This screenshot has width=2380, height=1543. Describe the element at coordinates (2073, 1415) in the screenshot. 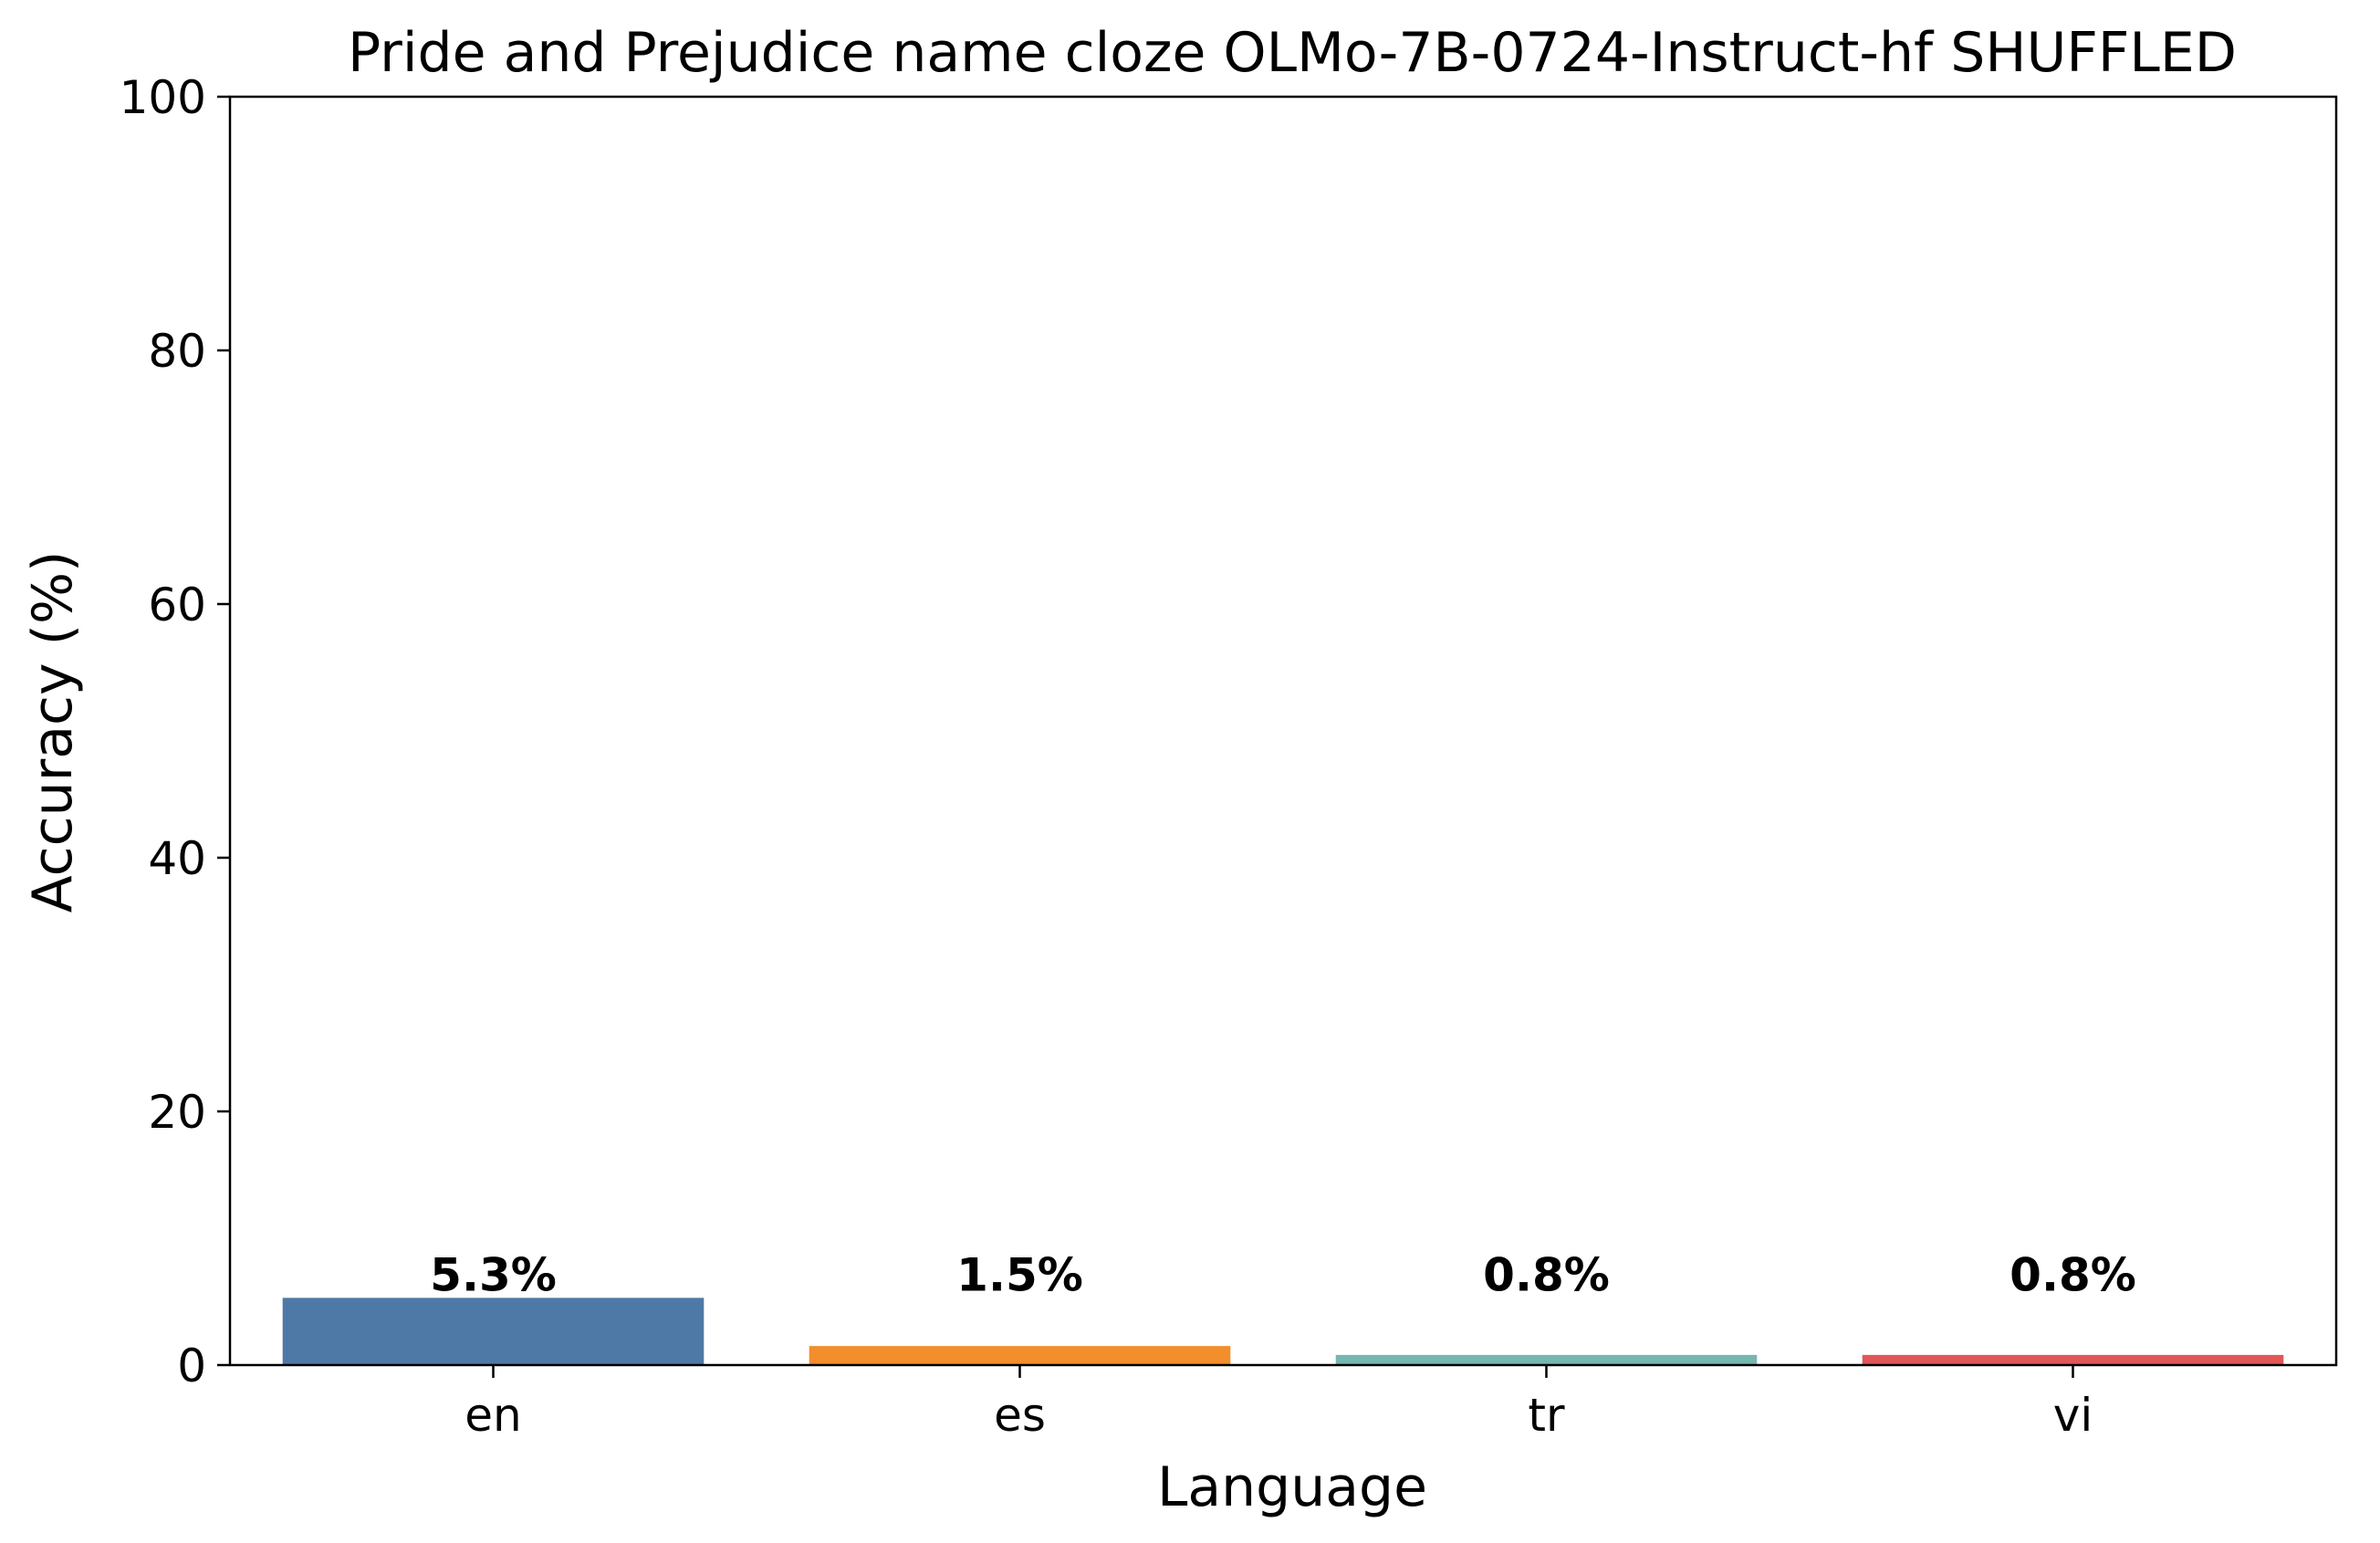

I see `x-tick-label-vi: vi` at that location.